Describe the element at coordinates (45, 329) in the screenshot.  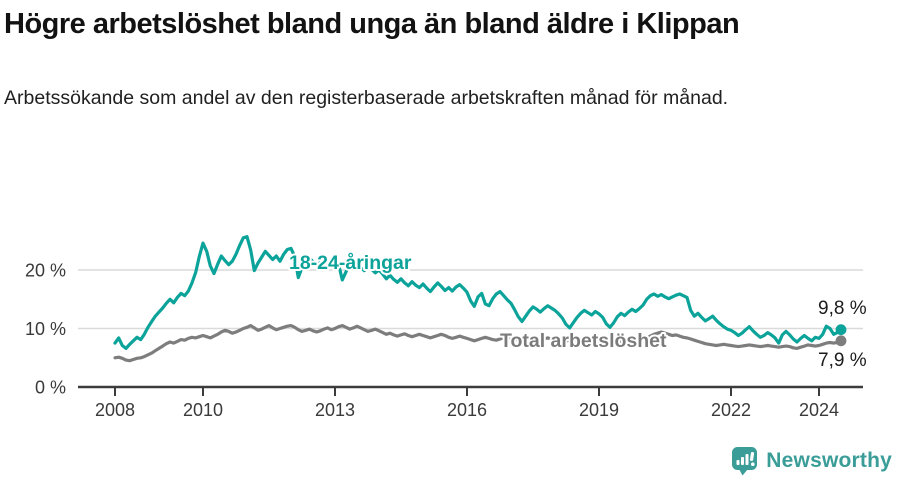
I see `y-axis-label-10: 10 %` at that location.